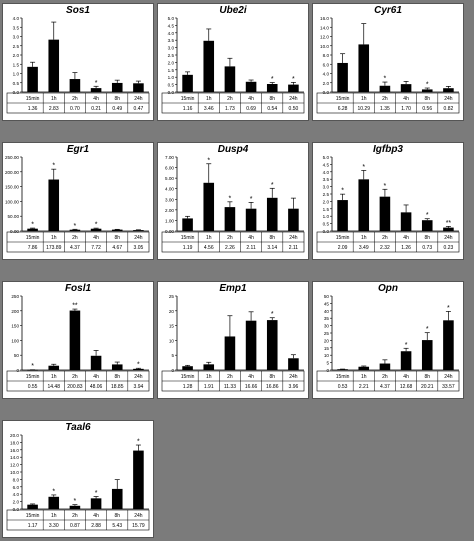 This screenshot has height=541, width=474. Describe the element at coordinates (385, 248) in the screenshot. I see `data-label: 2.32` at that location.